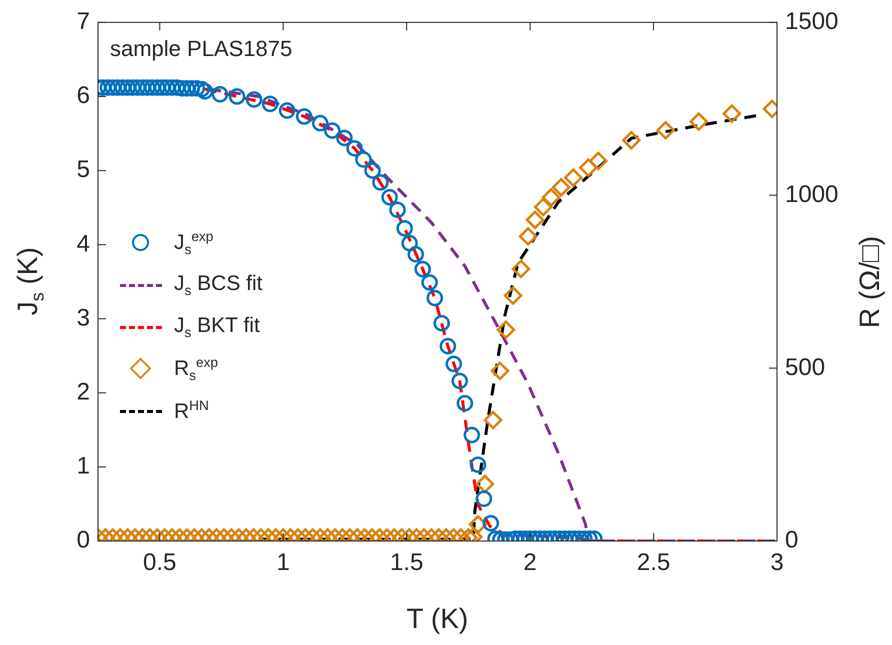 The image size is (892, 645). I want to click on y2-tick-label: 1500, so click(811, 22).